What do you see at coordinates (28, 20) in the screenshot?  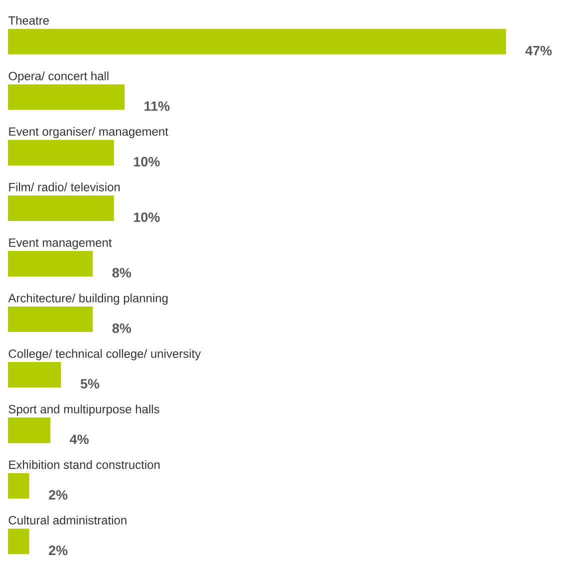 I see `y-tick-label: Theatre` at bounding box center [28, 20].